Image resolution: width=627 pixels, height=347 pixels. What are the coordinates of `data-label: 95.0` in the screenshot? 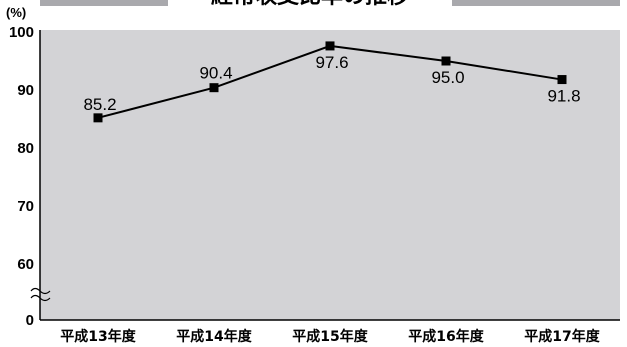 It's located at (447, 77).